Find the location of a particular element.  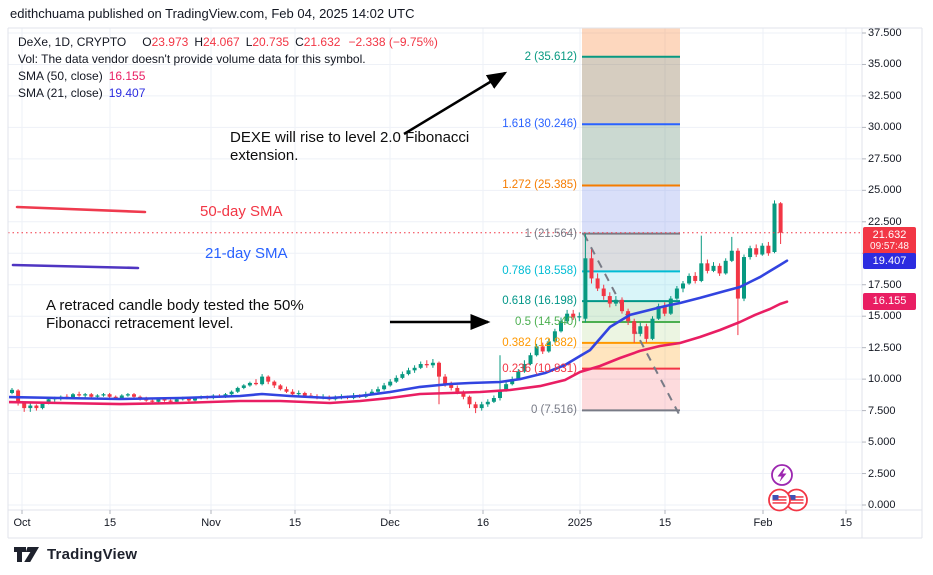

fib-retracement-overlay is located at coordinates (631, 220).